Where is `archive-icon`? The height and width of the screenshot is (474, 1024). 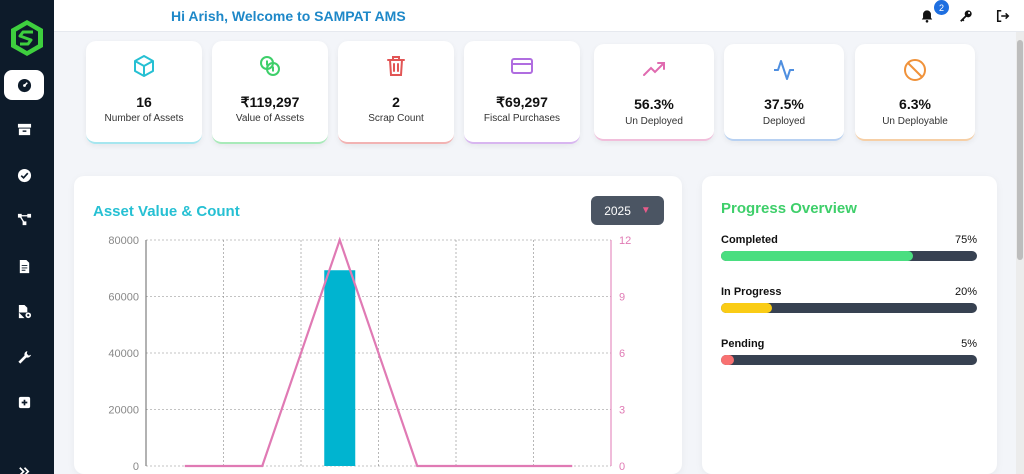 archive-icon is located at coordinates (24, 129).